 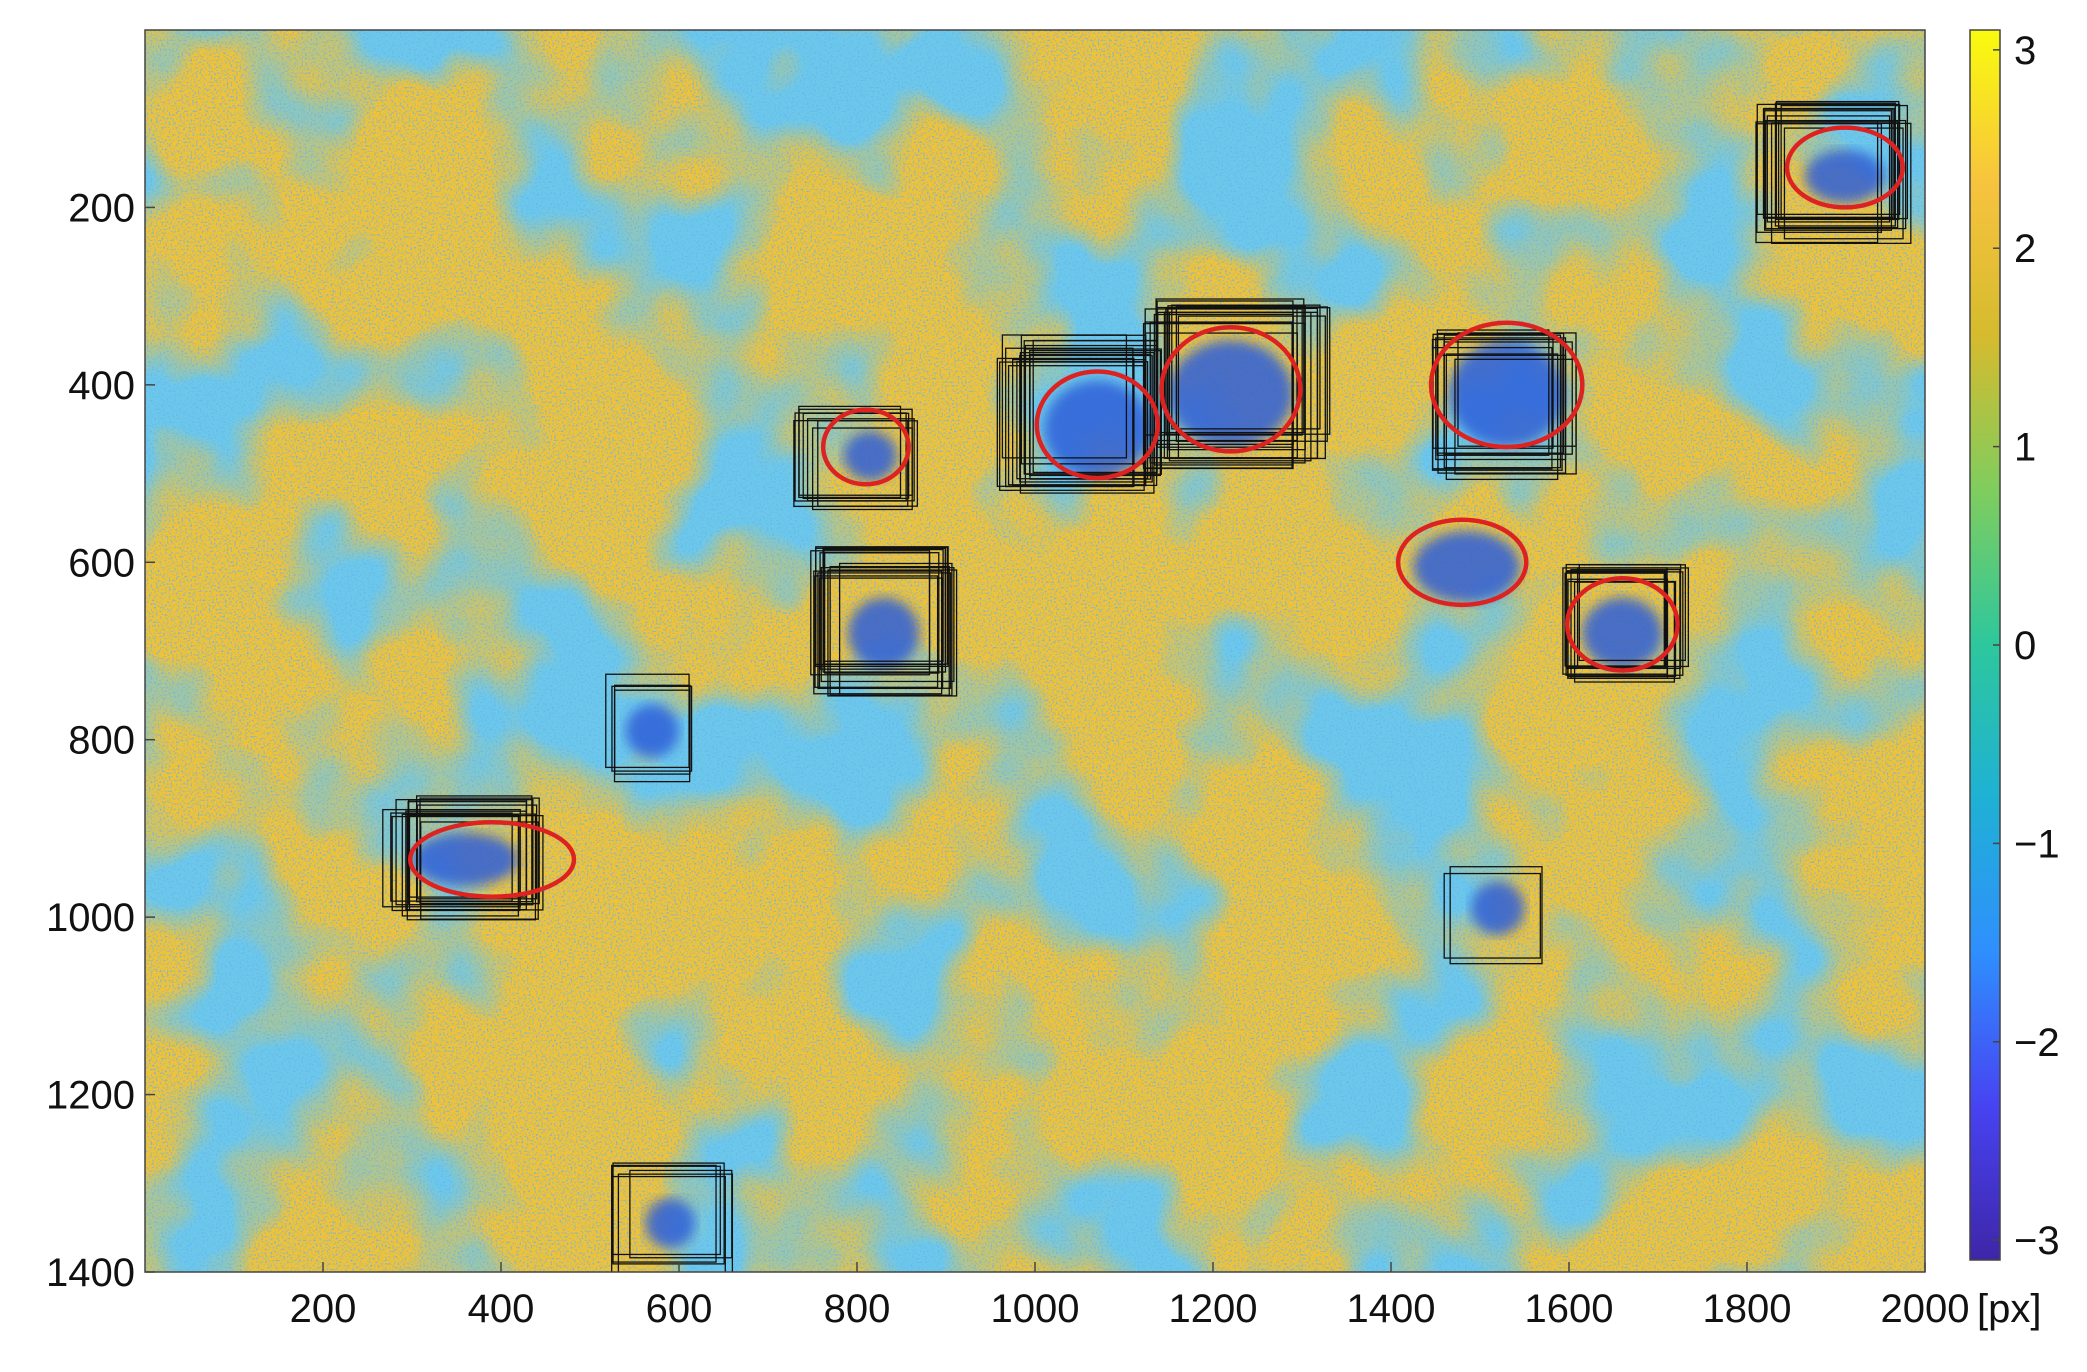 I want to click on y-tick-label: 600, so click(x=101, y=563).